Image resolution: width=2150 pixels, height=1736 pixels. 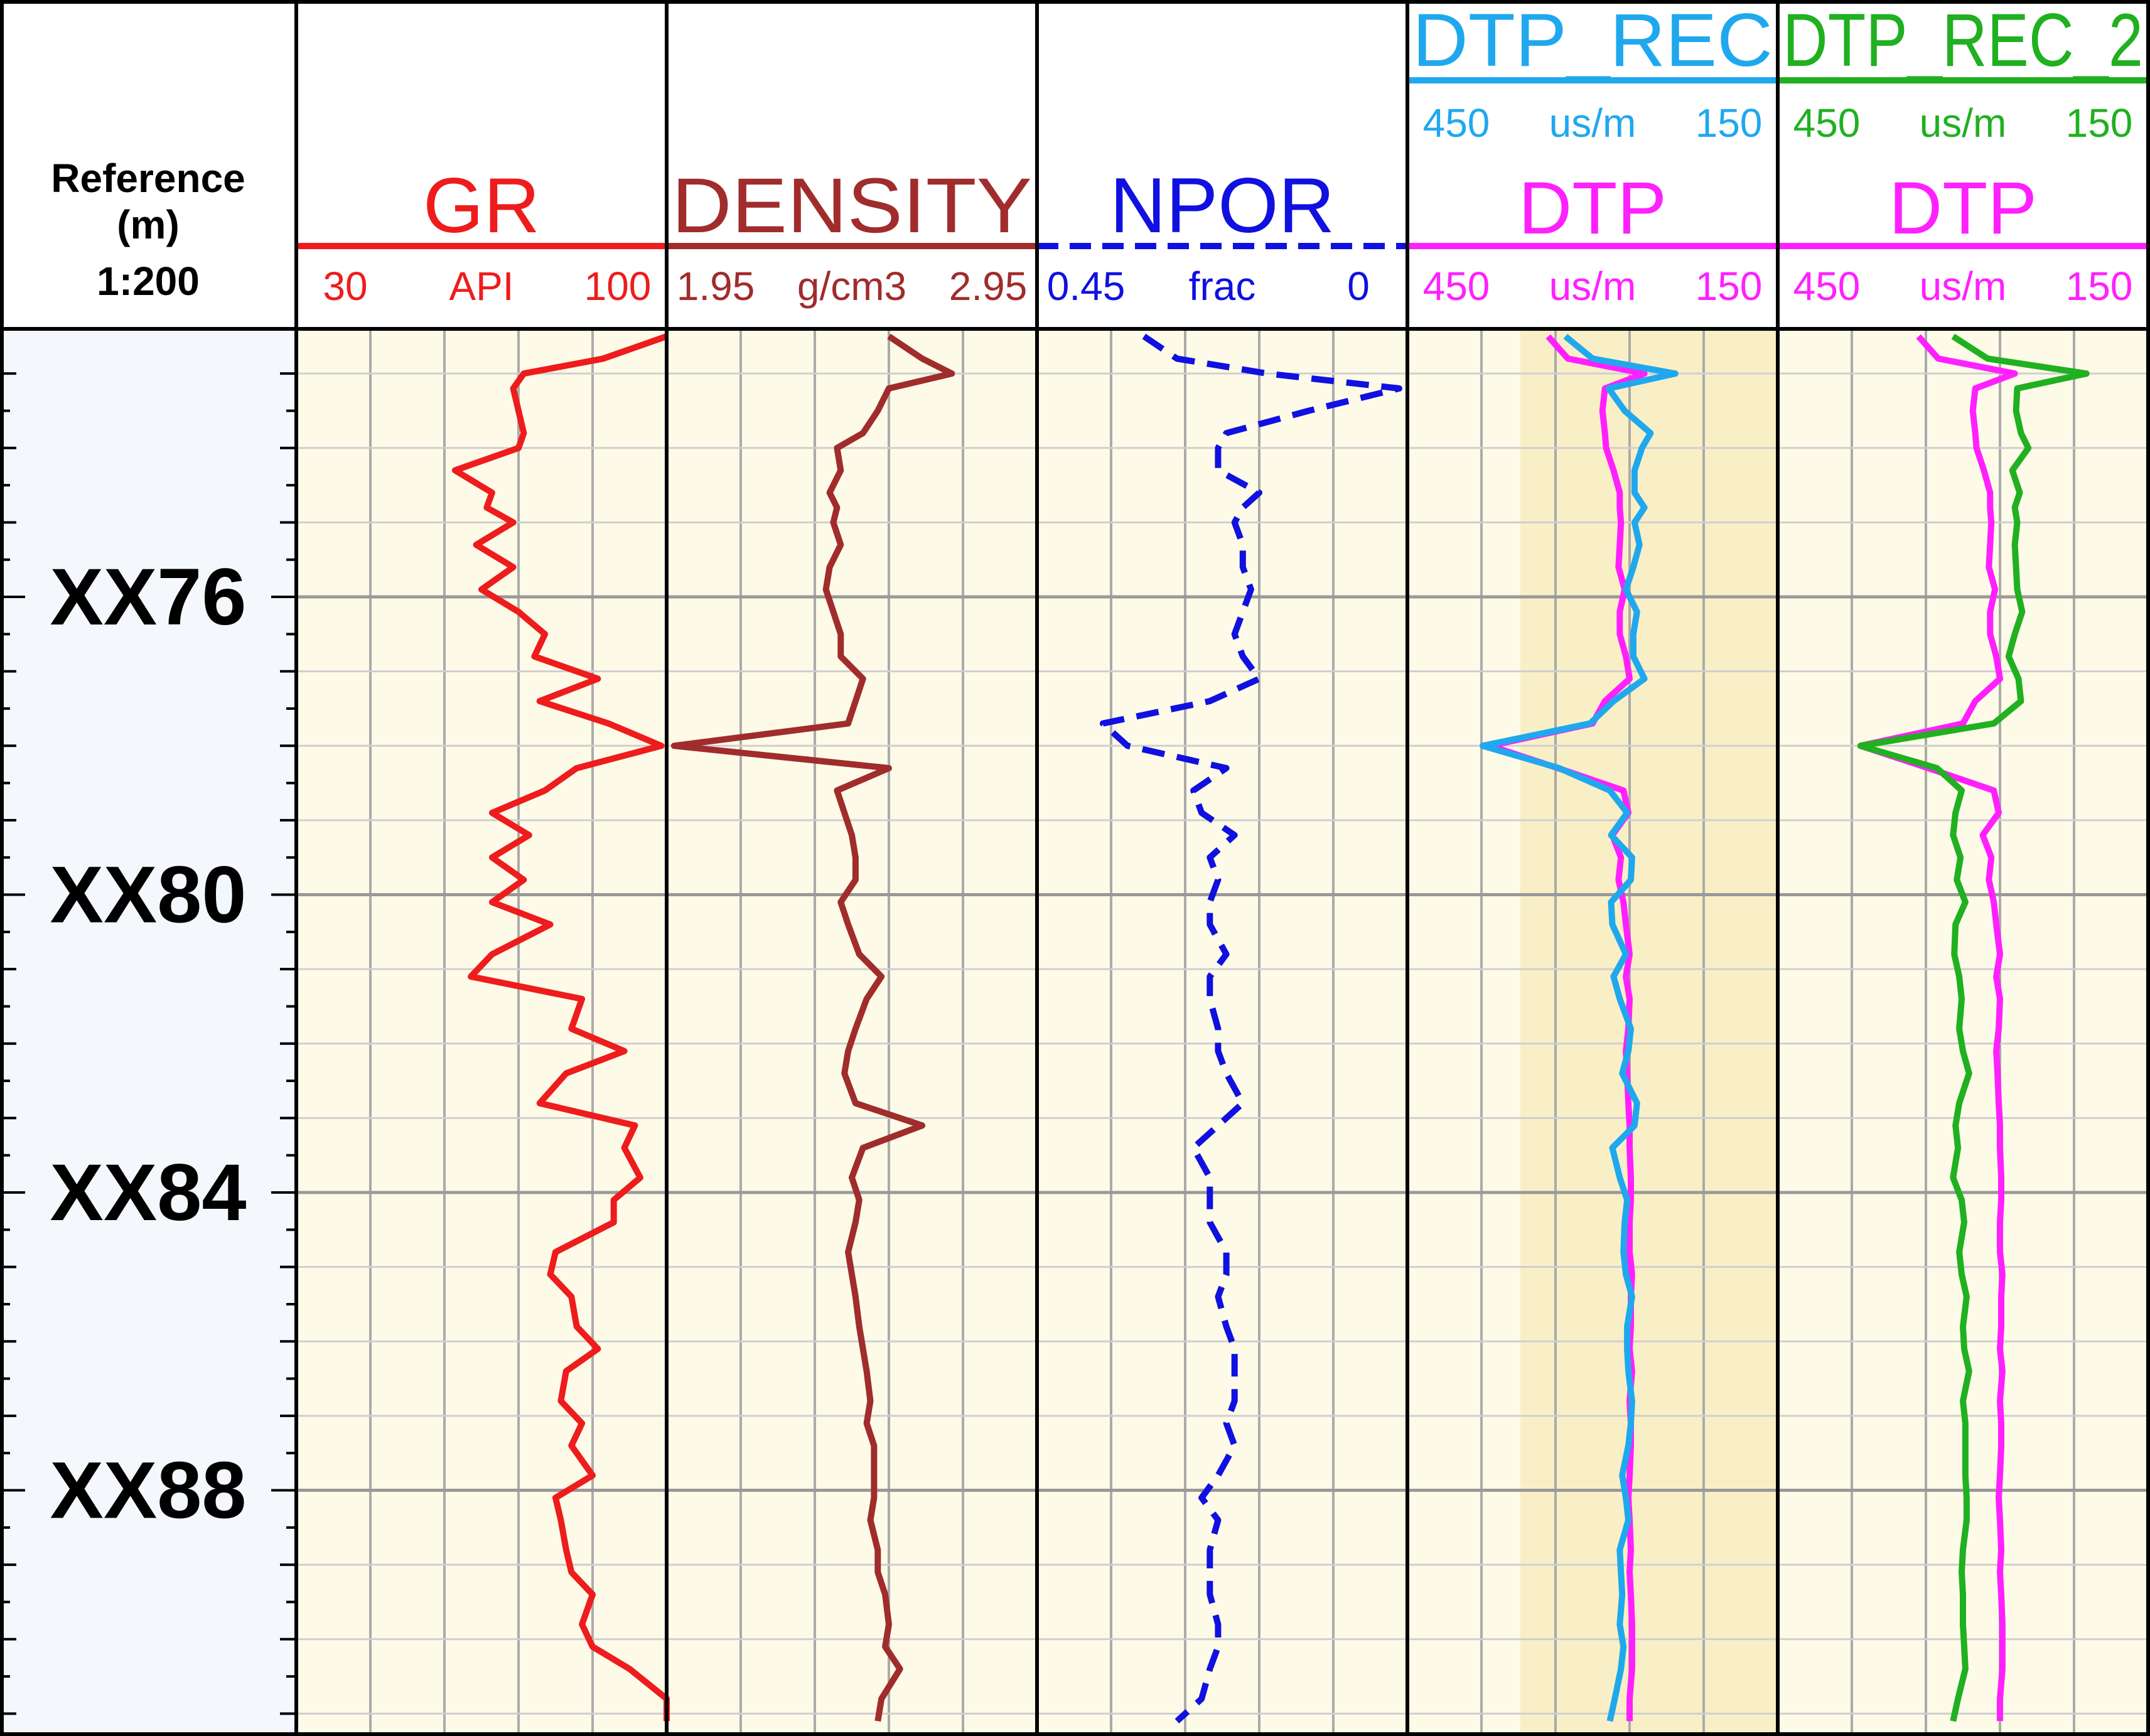 I want to click on reference-column-bg, so click(x=148, y=1032).